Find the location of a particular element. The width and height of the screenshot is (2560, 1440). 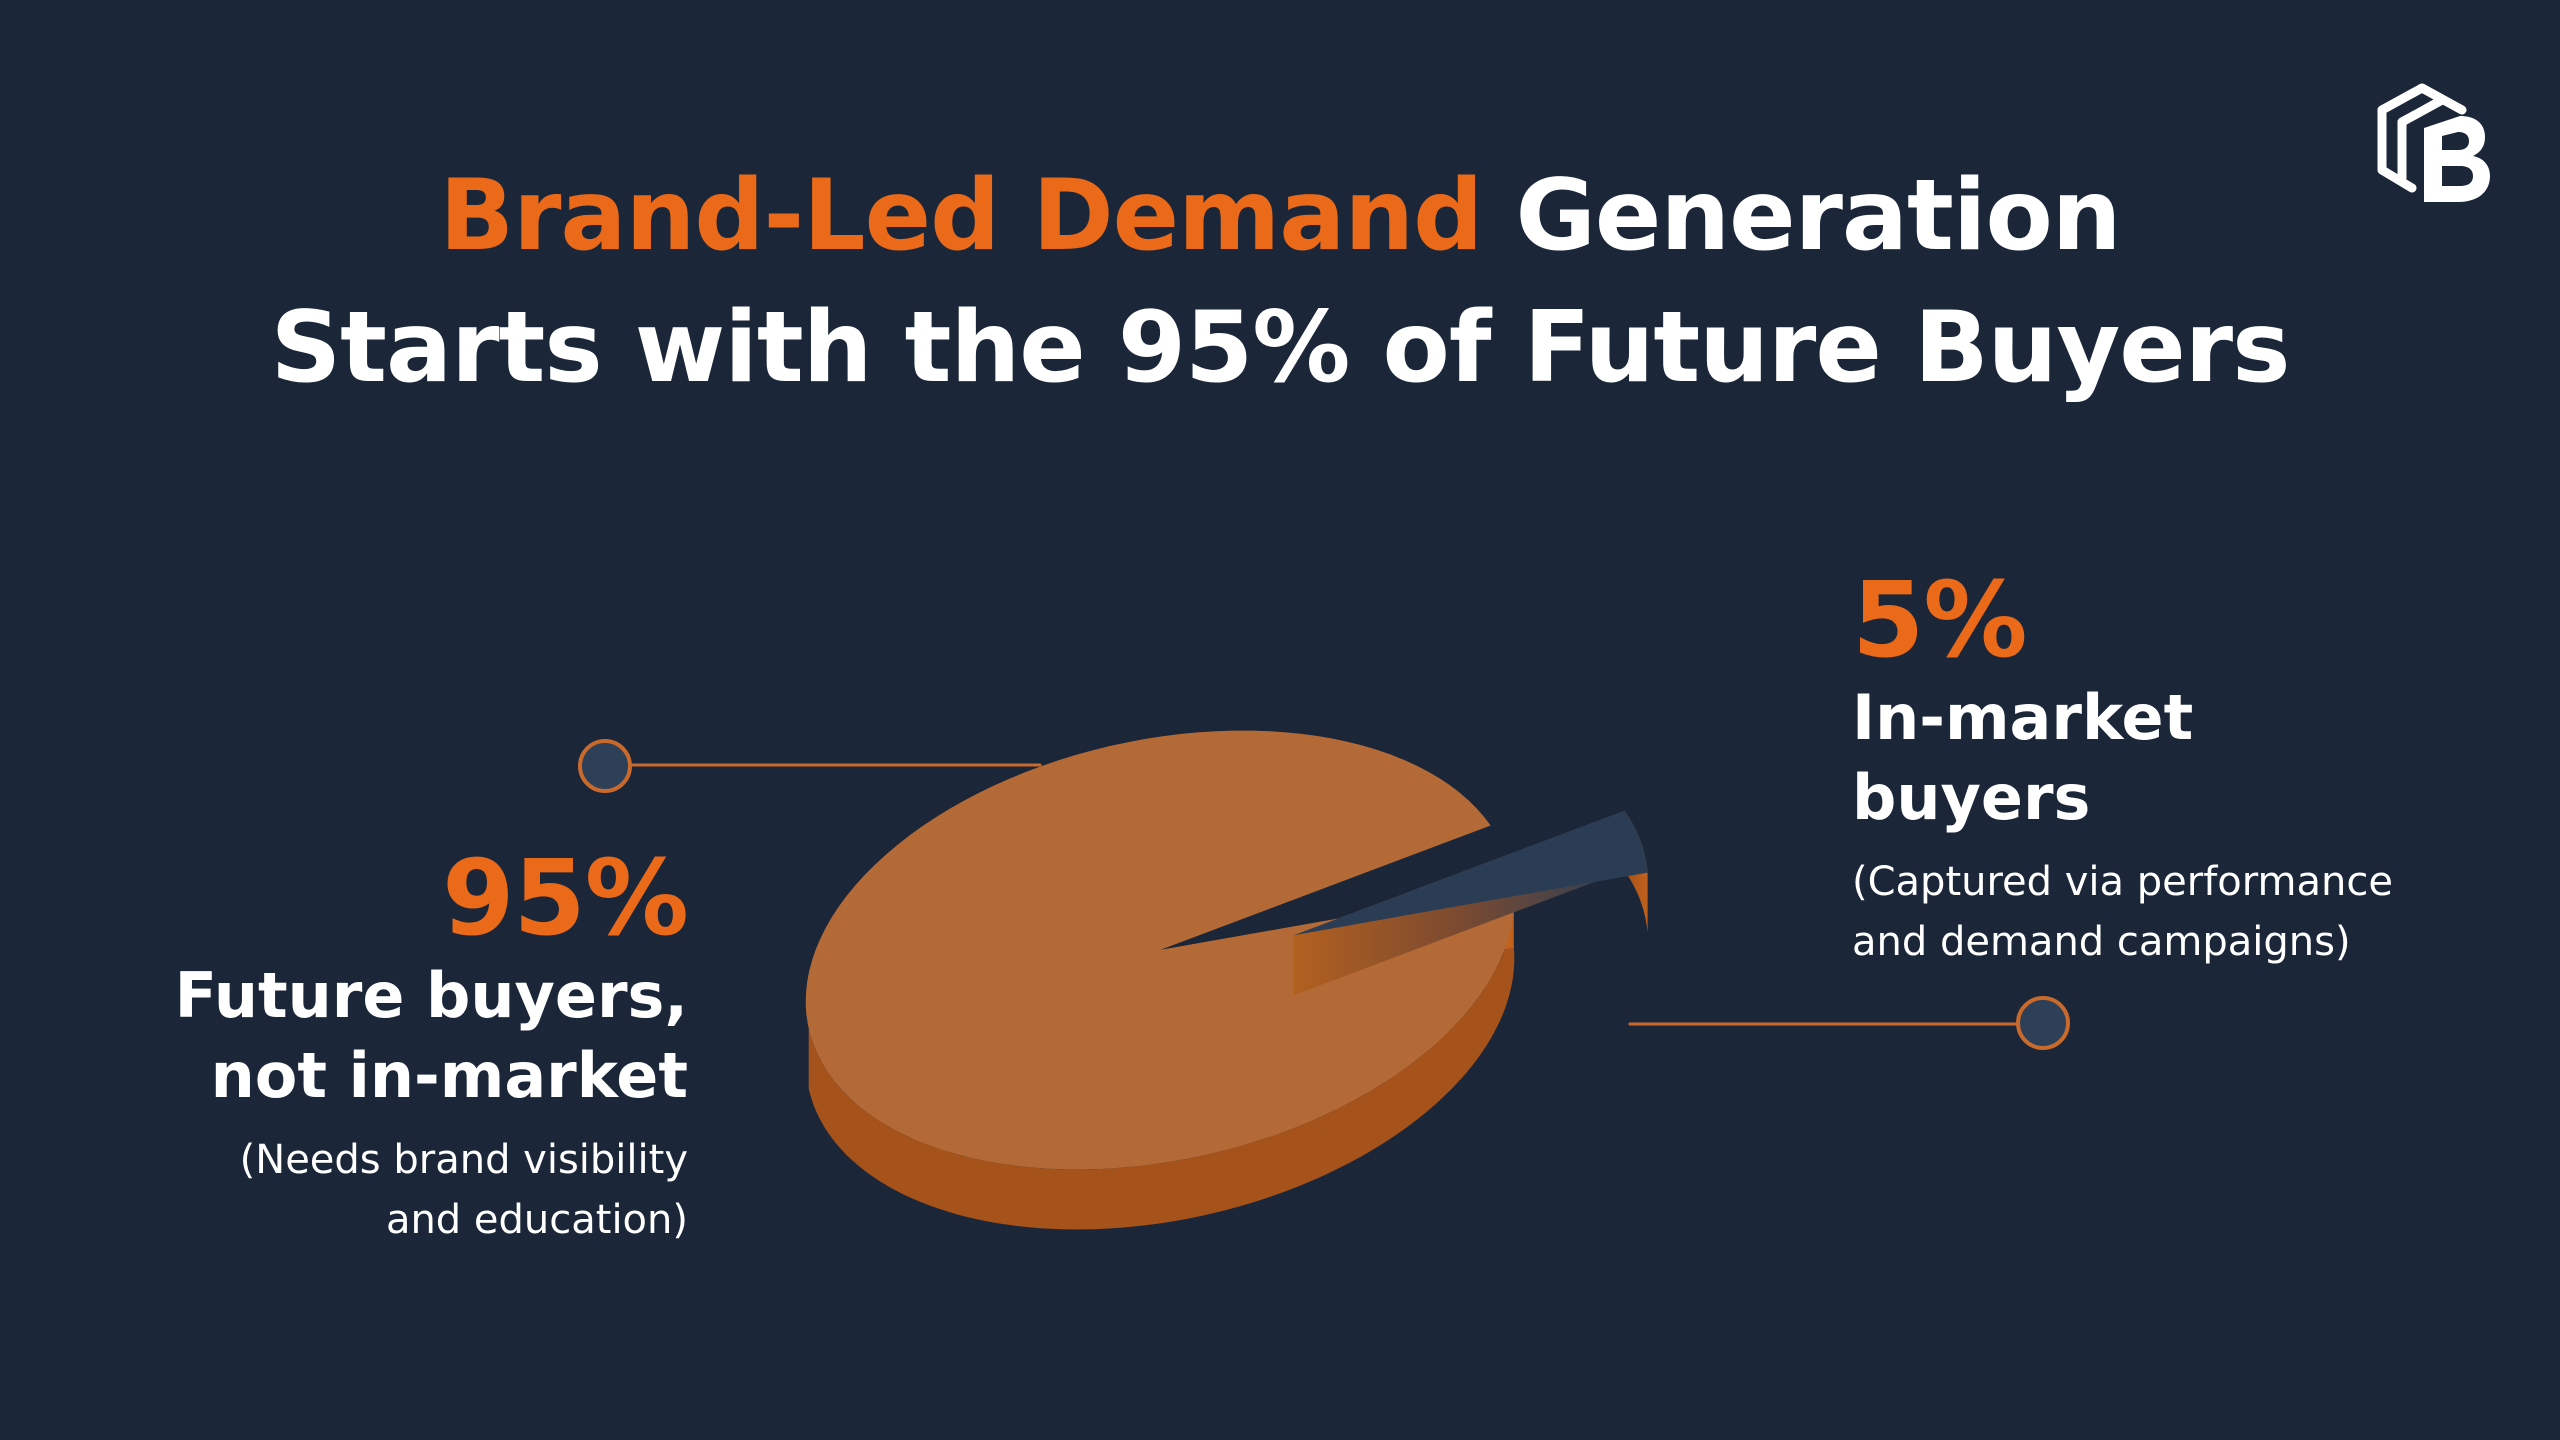

note-future-2: and education) is located at coordinates (536, 1220).